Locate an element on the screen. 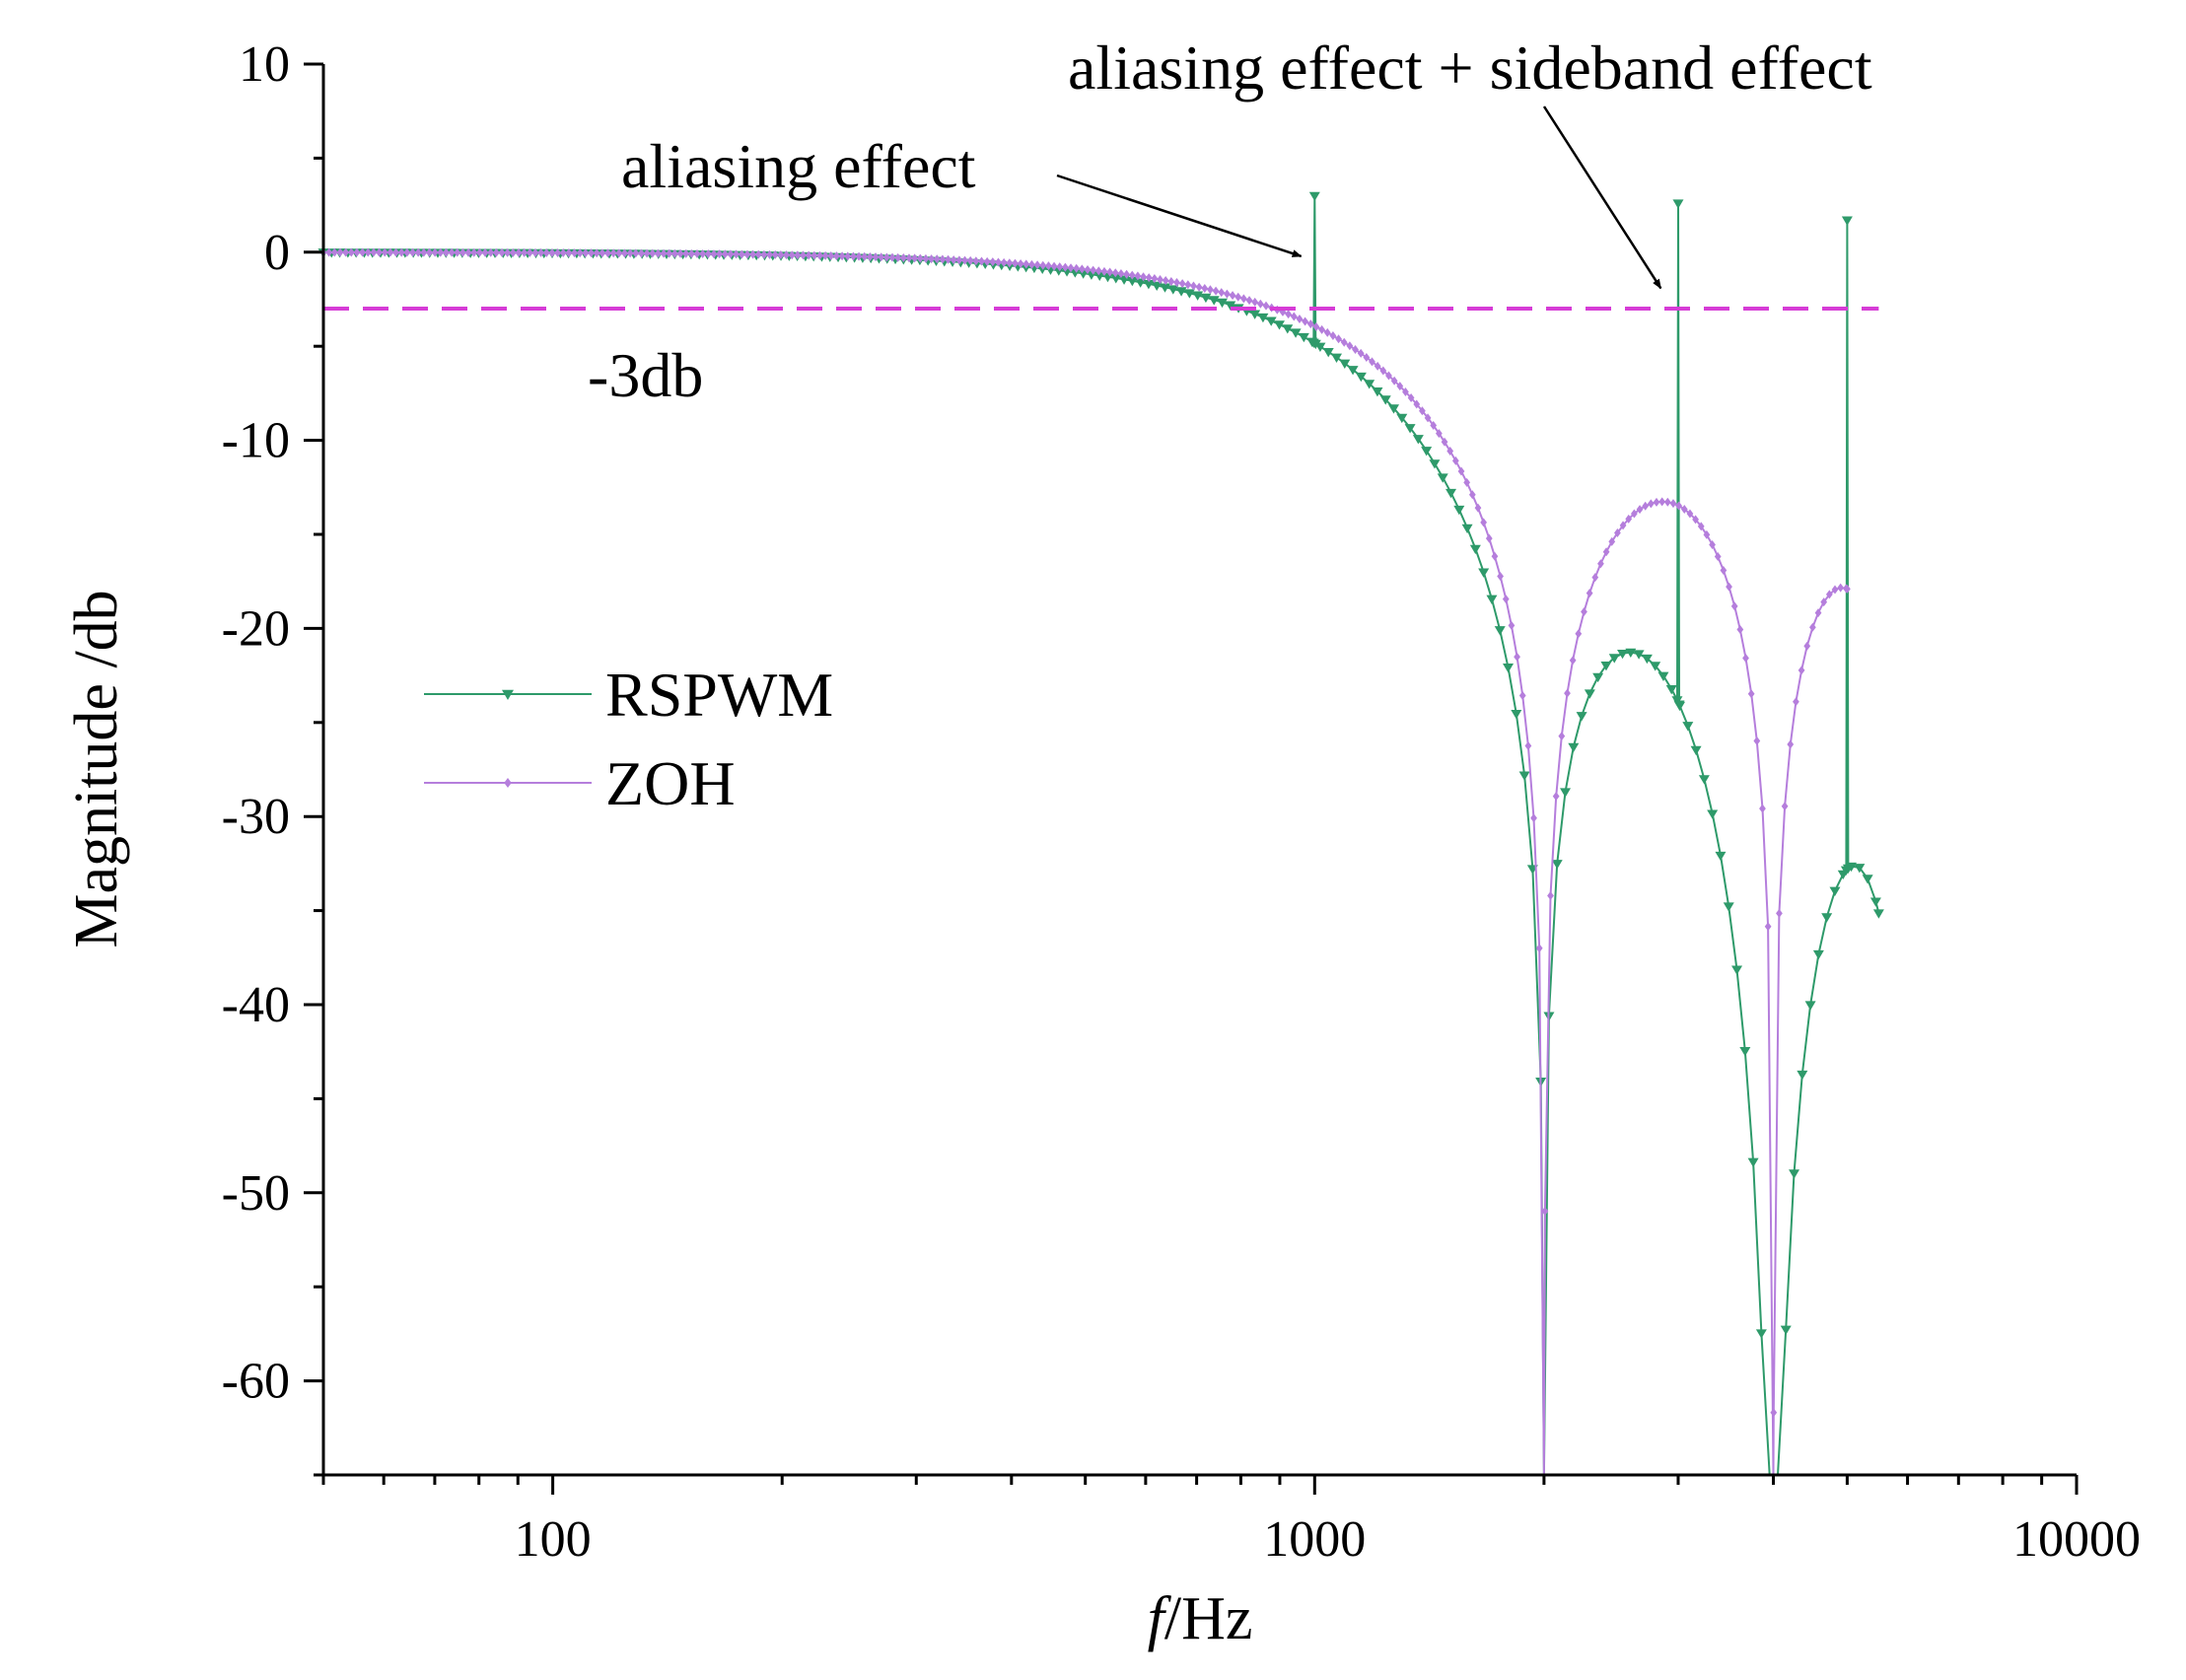 The width and height of the screenshot is (2186, 1680). x-axis-title: f/Hz is located at coordinates (1200, 1618).